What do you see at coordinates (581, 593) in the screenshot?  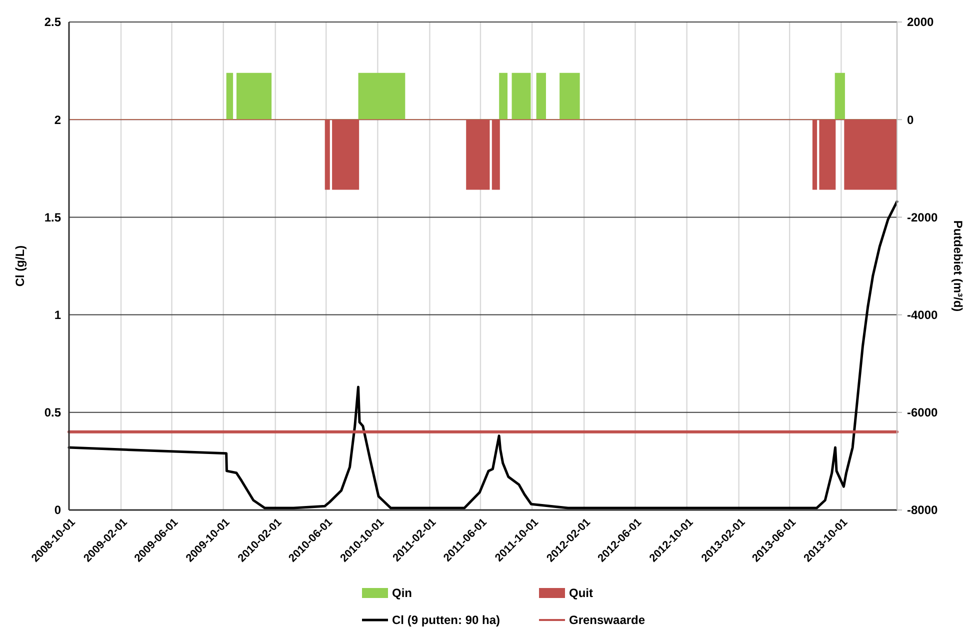 I see `legend-label: Quit` at bounding box center [581, 593].